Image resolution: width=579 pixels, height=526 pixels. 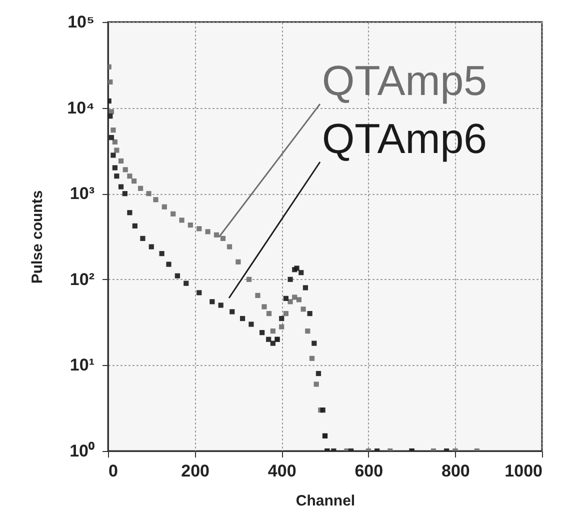 What do you see at coordinates (404, 80) in the screenshot?
I see `text: QTAmp5` at bounding box center [404, 80].